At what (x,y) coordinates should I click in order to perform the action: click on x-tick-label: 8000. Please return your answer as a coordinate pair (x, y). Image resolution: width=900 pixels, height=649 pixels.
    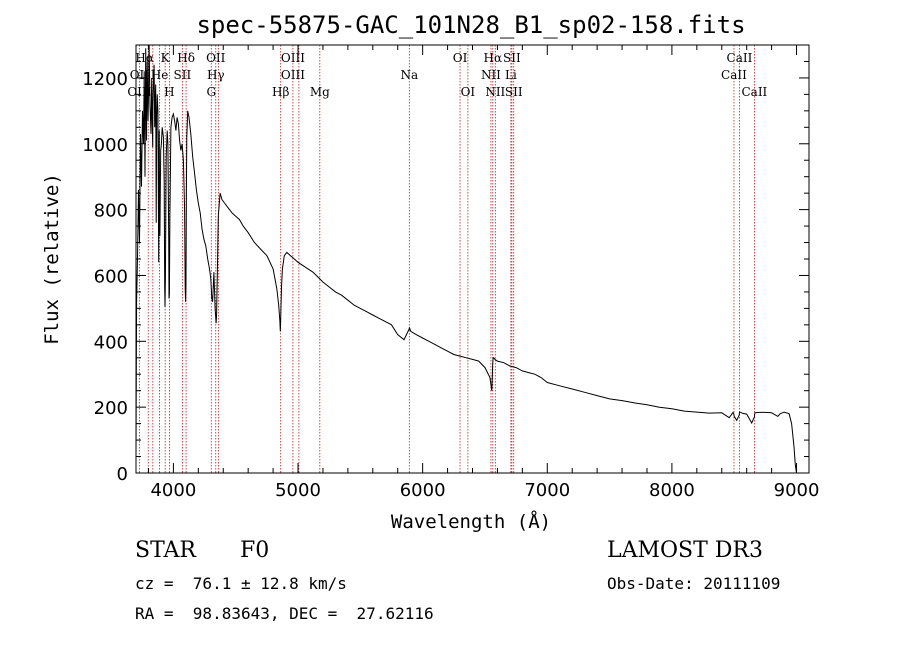
    Looking at the image, I should click on (672, 490).